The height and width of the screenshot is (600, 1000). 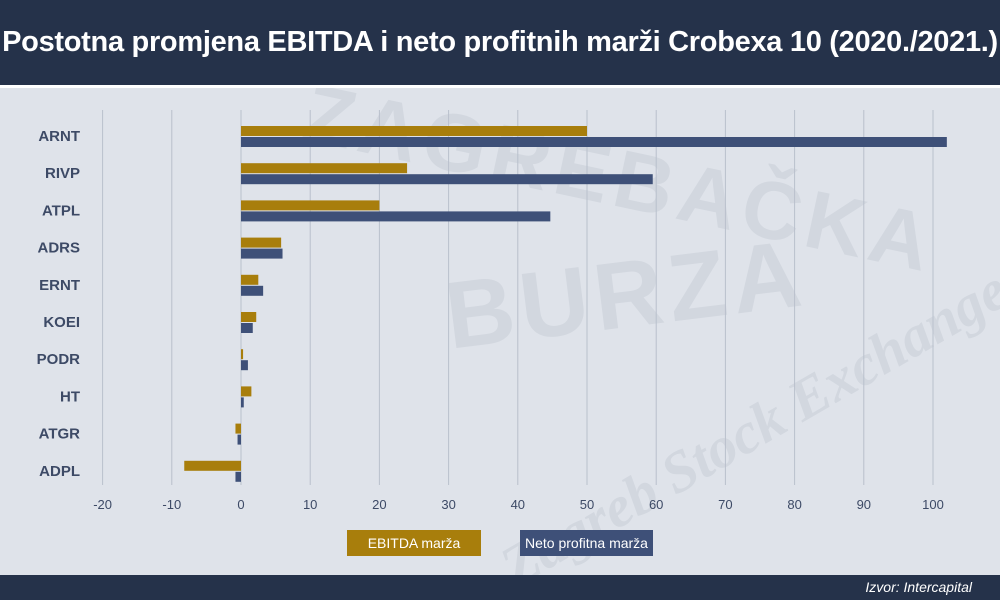 I want to click on bar-ebitda-adpl, so click(x=212, y=465).